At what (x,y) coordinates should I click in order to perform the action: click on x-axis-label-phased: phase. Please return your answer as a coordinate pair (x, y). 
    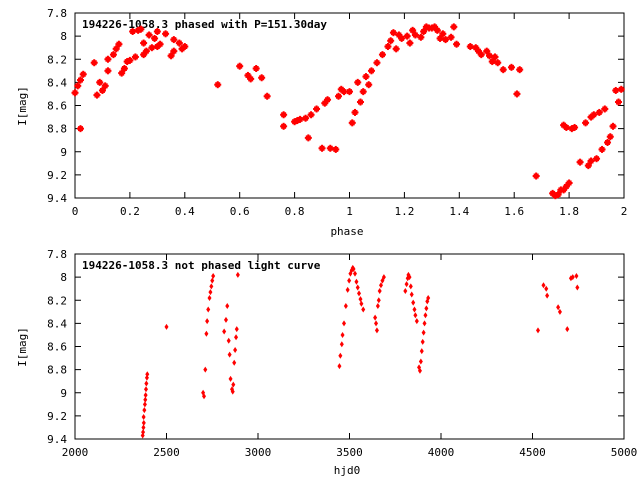
    Looking at the image, I should click on (346, 231).